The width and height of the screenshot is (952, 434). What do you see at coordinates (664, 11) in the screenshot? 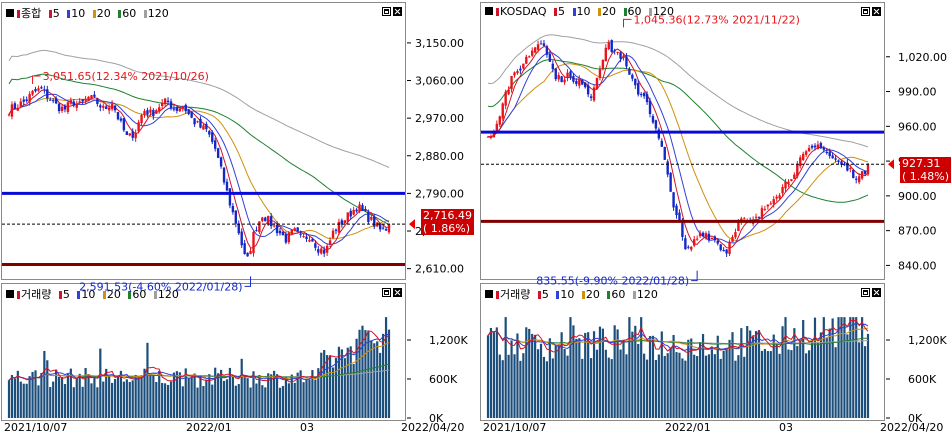
I see `legend-ma120: 120` at bounding box center [664, 11].